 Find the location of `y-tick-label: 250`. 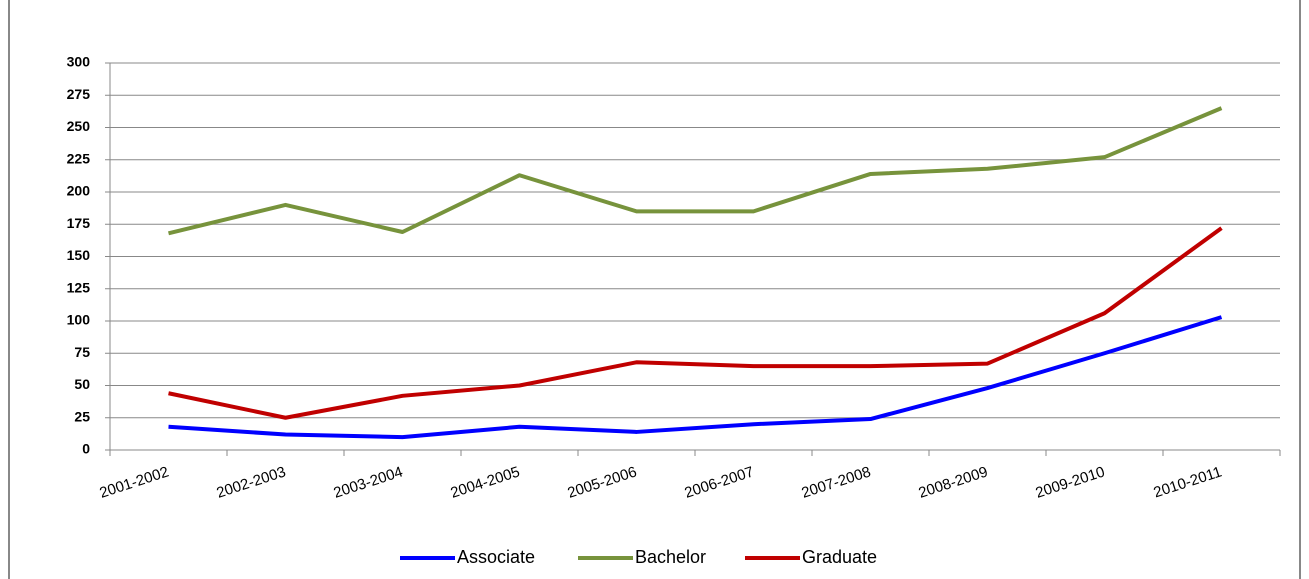

y-tick-label: 250 is located at coordinates (79, 126).